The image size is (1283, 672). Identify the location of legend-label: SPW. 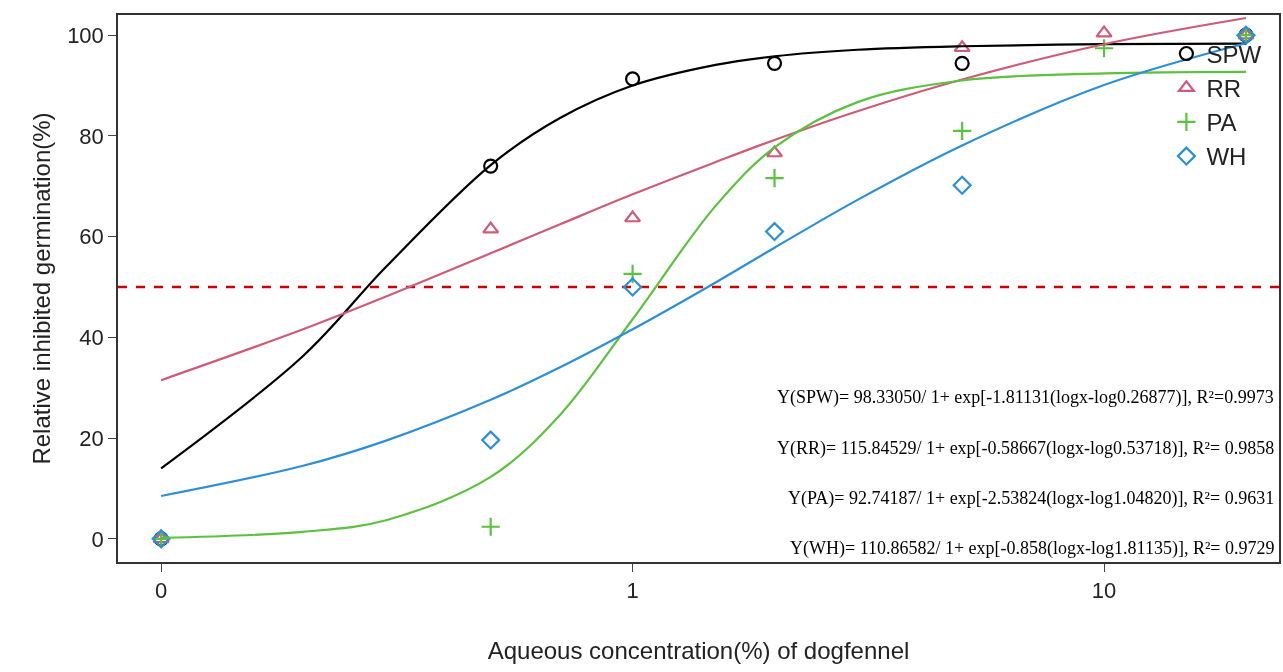
(1234, 54).